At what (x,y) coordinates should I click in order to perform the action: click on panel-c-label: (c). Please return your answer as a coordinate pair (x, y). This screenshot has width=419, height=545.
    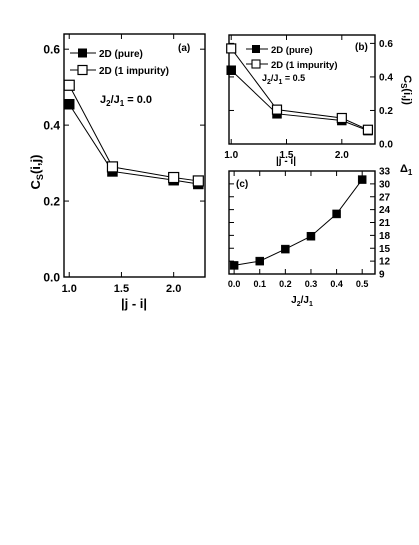
    Looking at the image, I should click on (242, 184).